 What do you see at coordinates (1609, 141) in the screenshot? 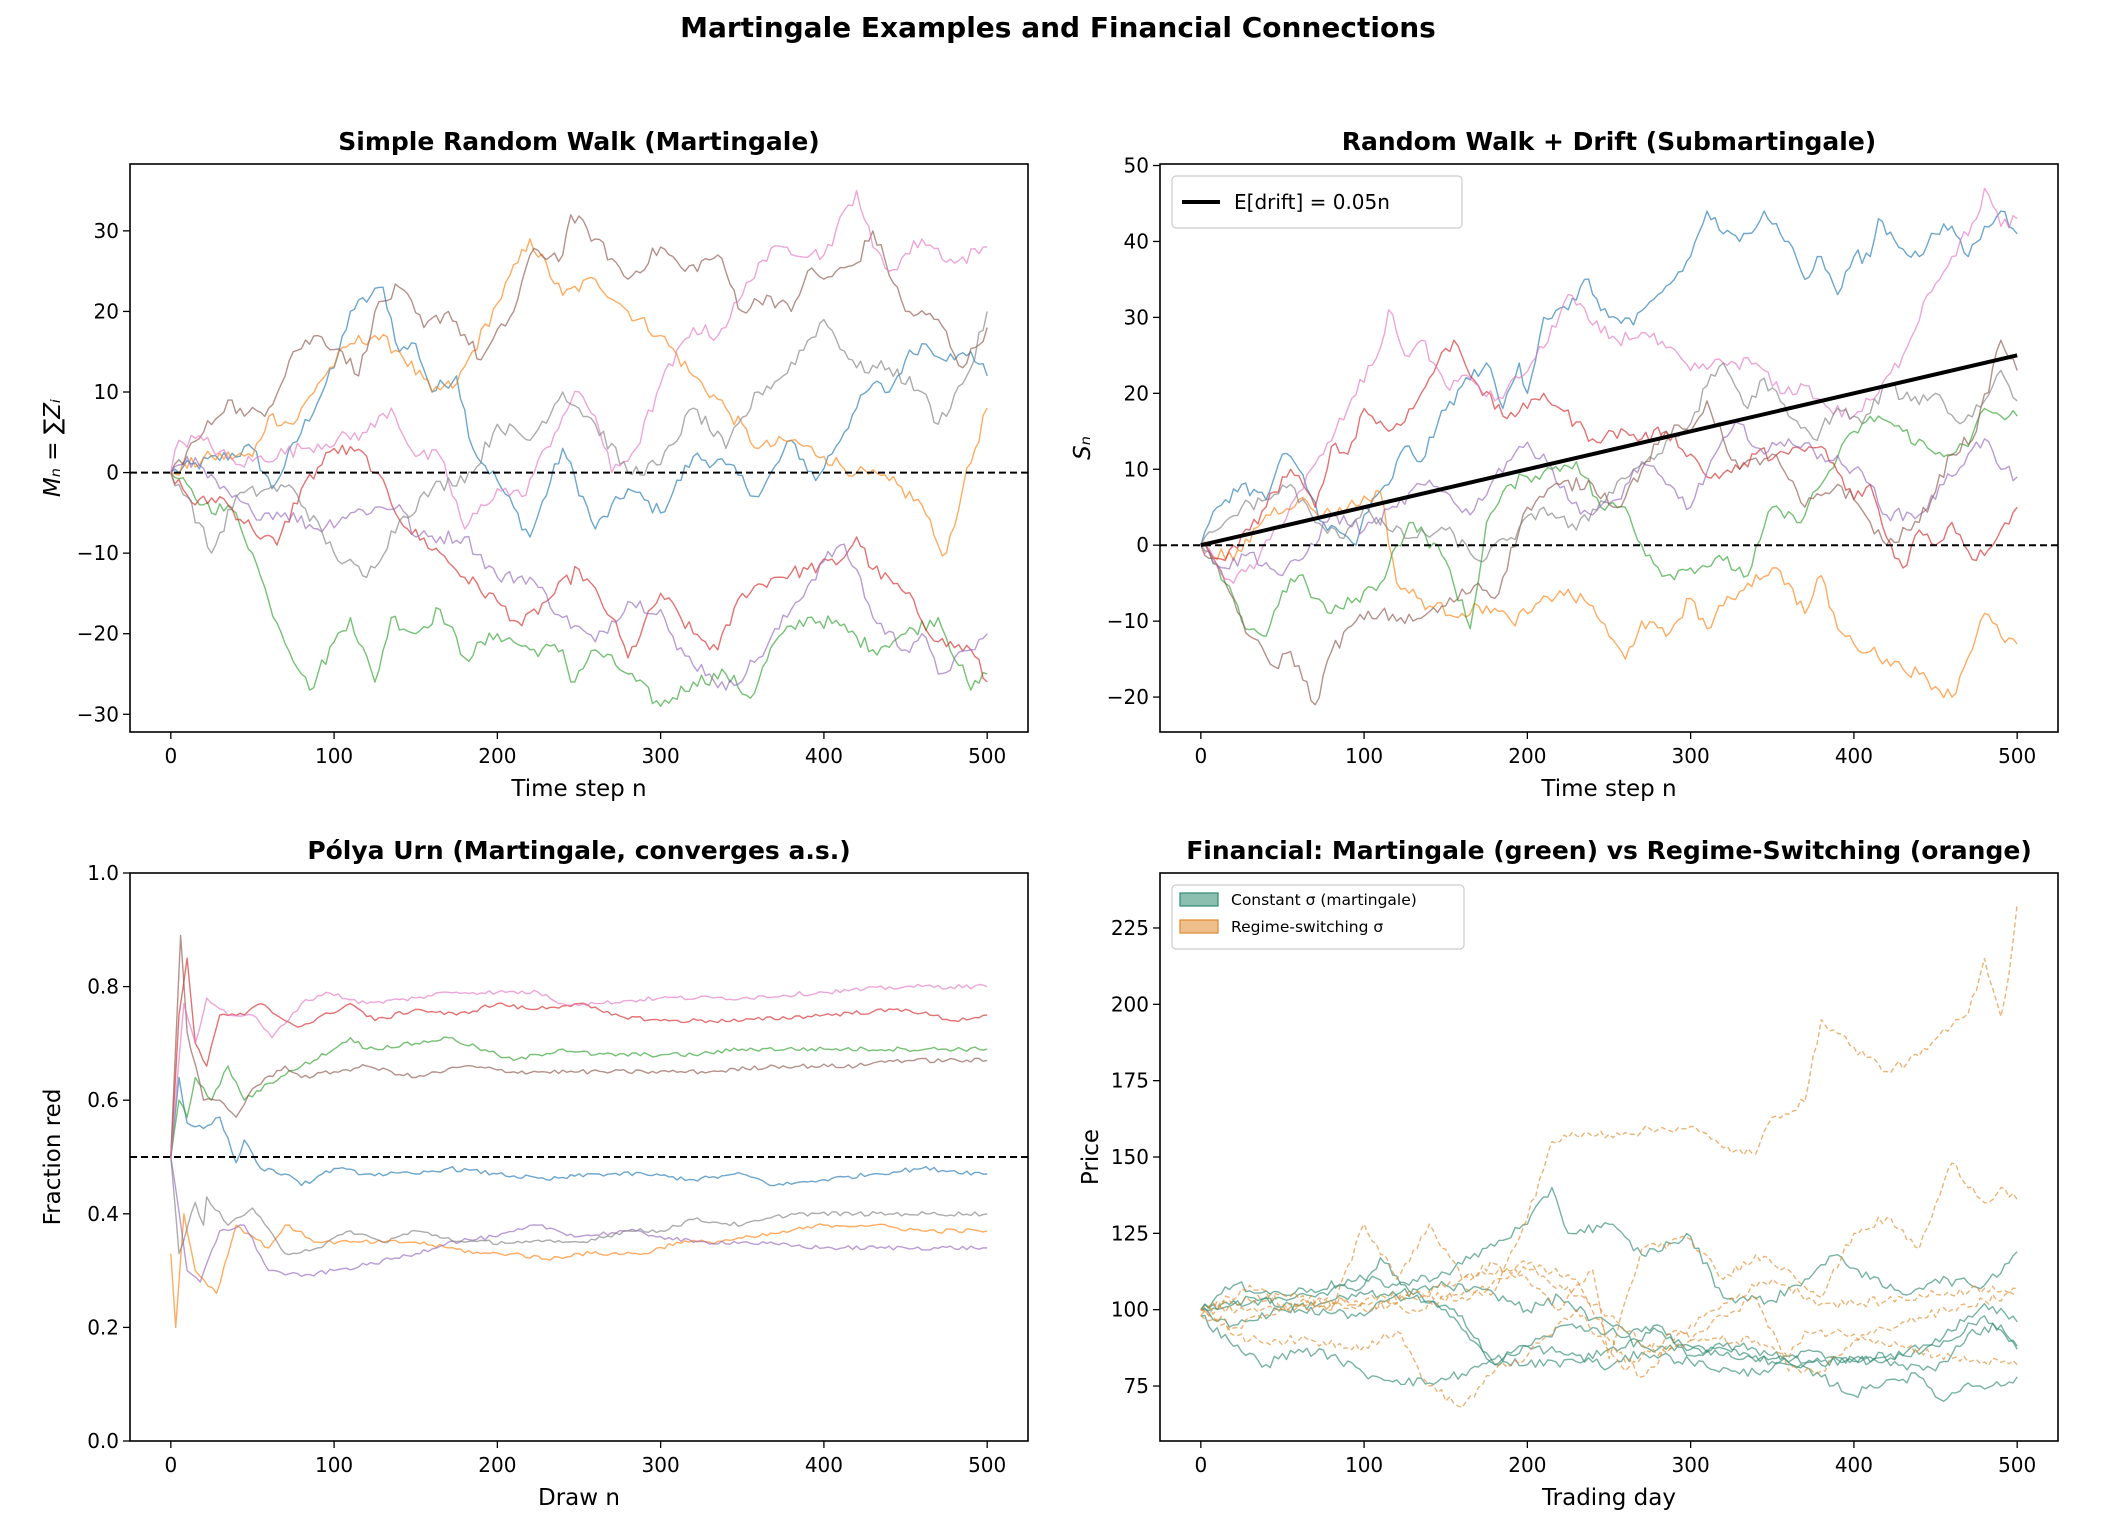
I see `chart-title: Random Walk + Drift (Submartingale)` at bounding box center [1609, 141].